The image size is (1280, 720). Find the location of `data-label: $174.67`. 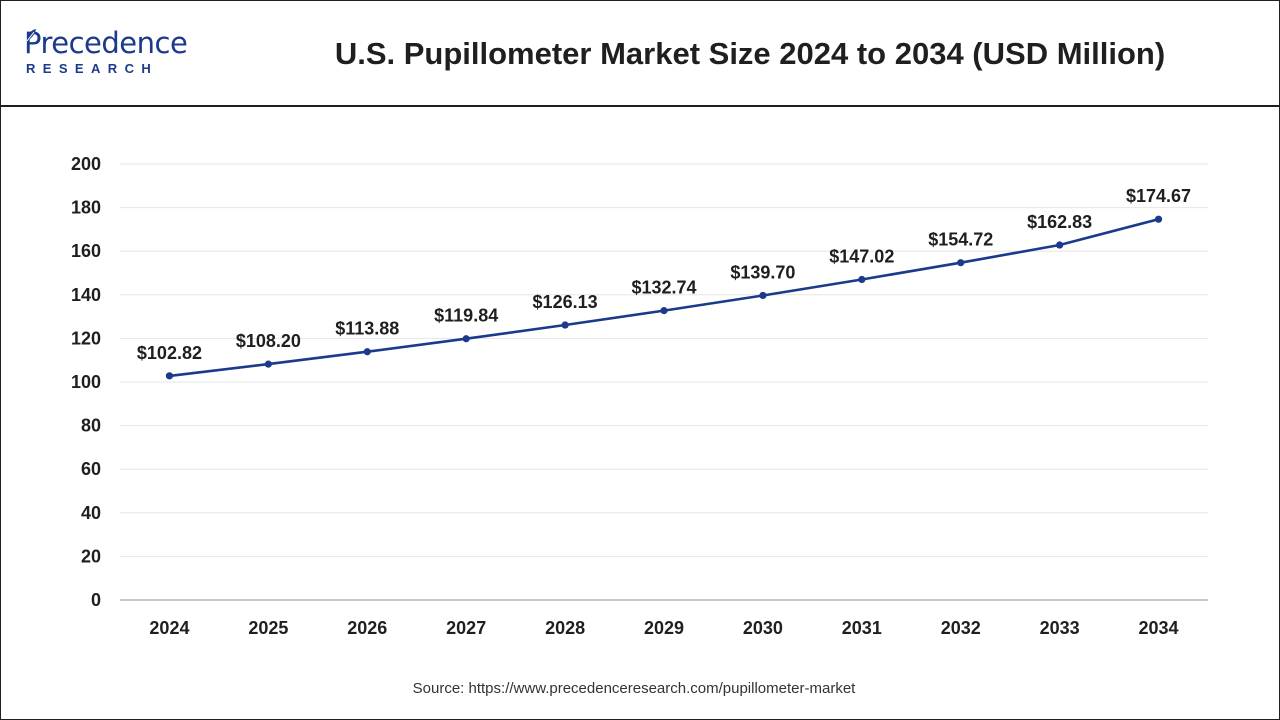

data-label: $174.67 is located at coordinates (1158, 196).